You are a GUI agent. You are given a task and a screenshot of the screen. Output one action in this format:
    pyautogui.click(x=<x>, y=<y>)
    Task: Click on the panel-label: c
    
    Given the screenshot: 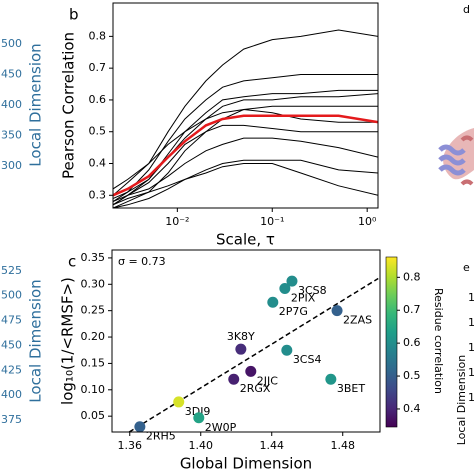 What is the action you would take?
    pyautogui.click(x=72, y=262)
    